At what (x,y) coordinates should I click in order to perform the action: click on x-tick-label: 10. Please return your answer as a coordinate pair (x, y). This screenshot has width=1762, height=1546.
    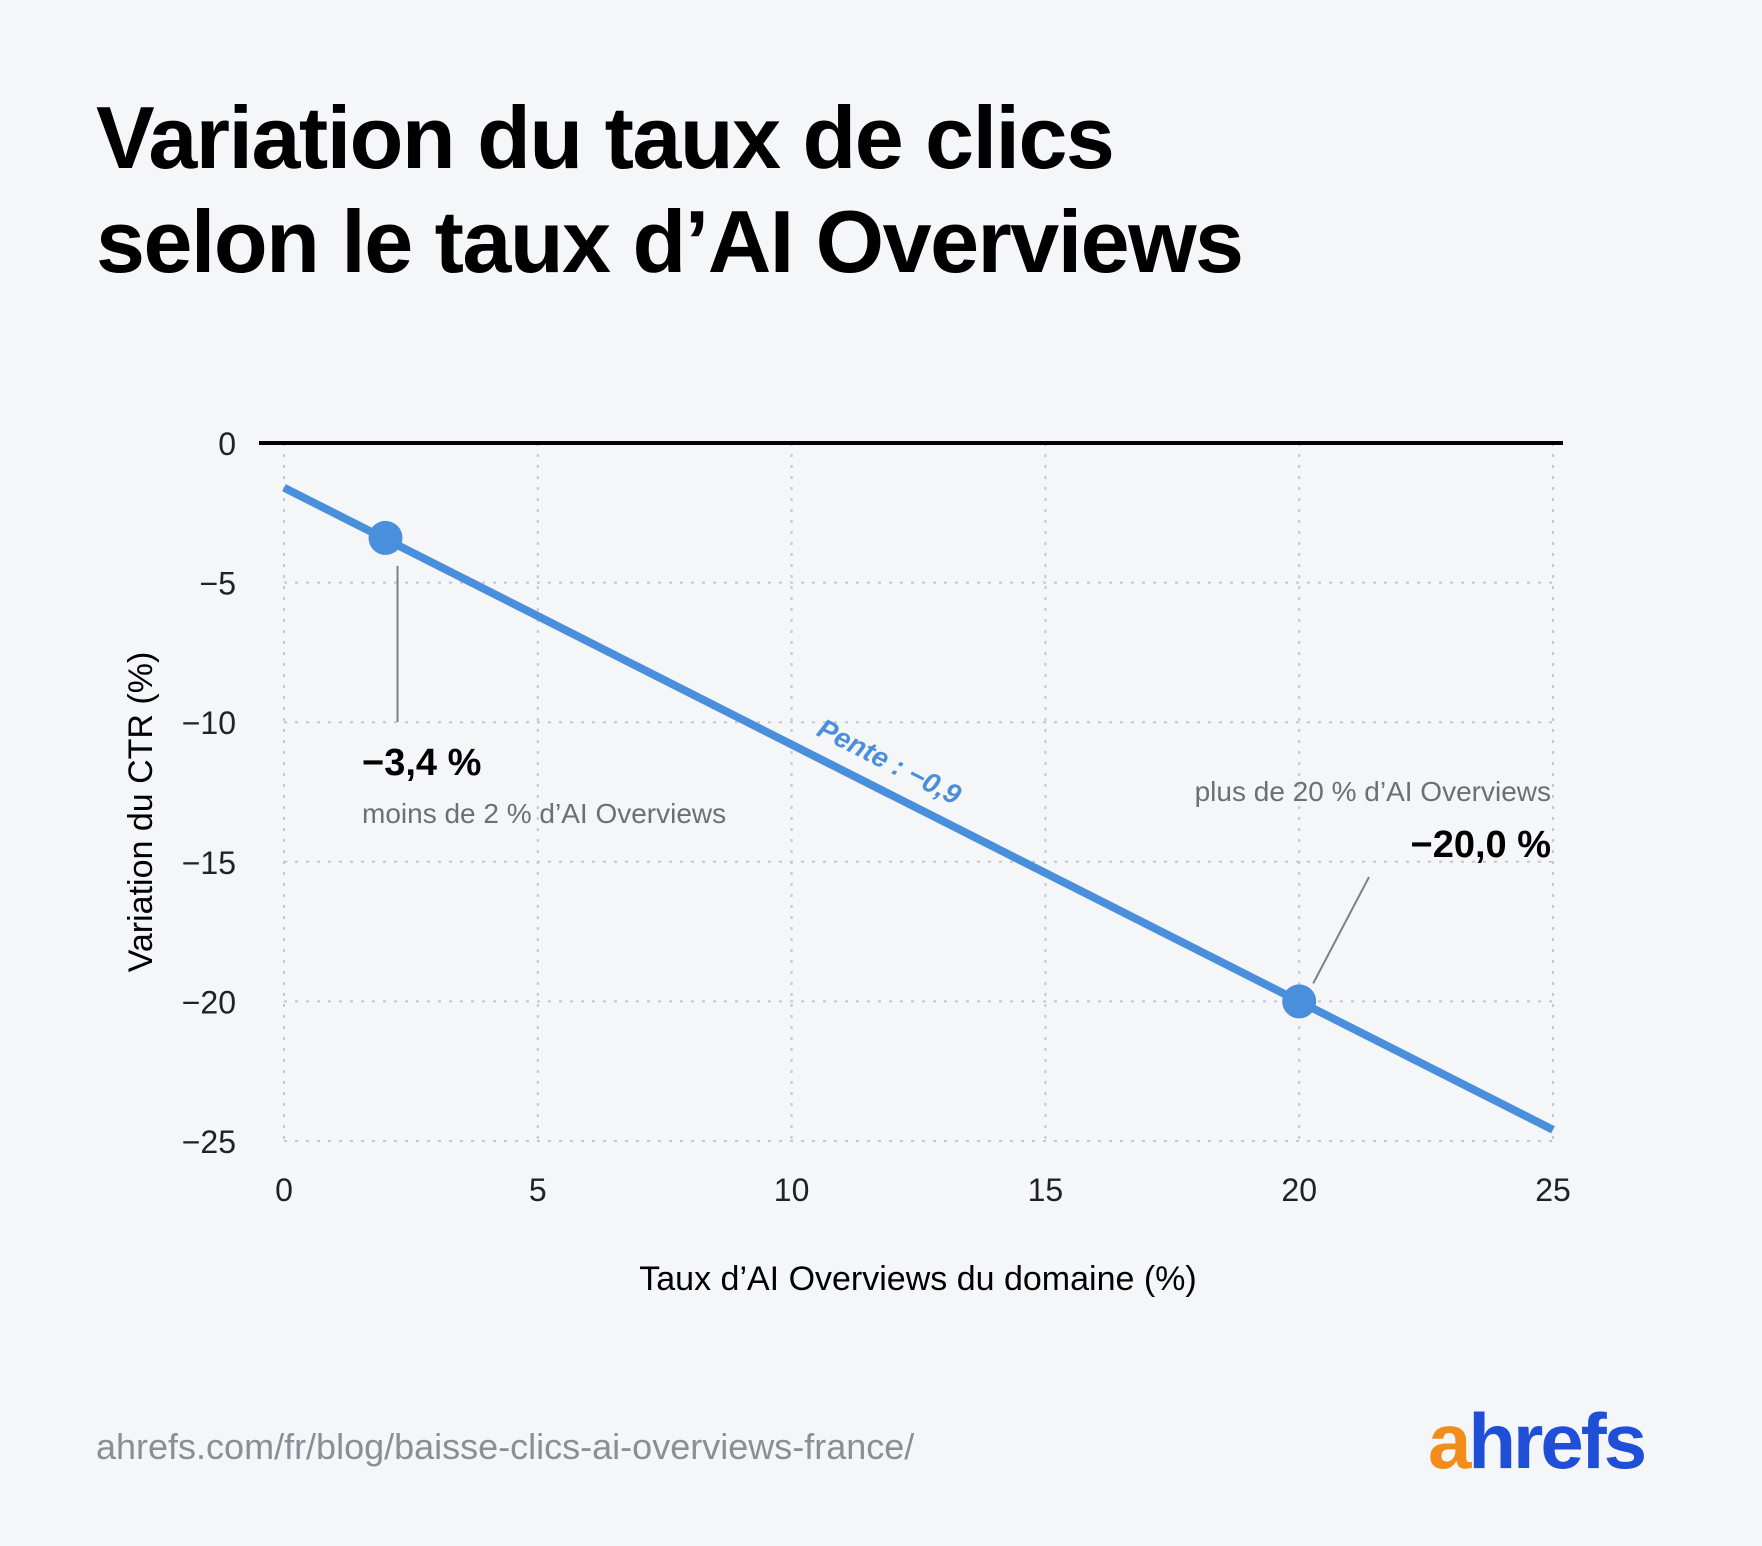
    Looking at the image, I should click on (792, 1190).